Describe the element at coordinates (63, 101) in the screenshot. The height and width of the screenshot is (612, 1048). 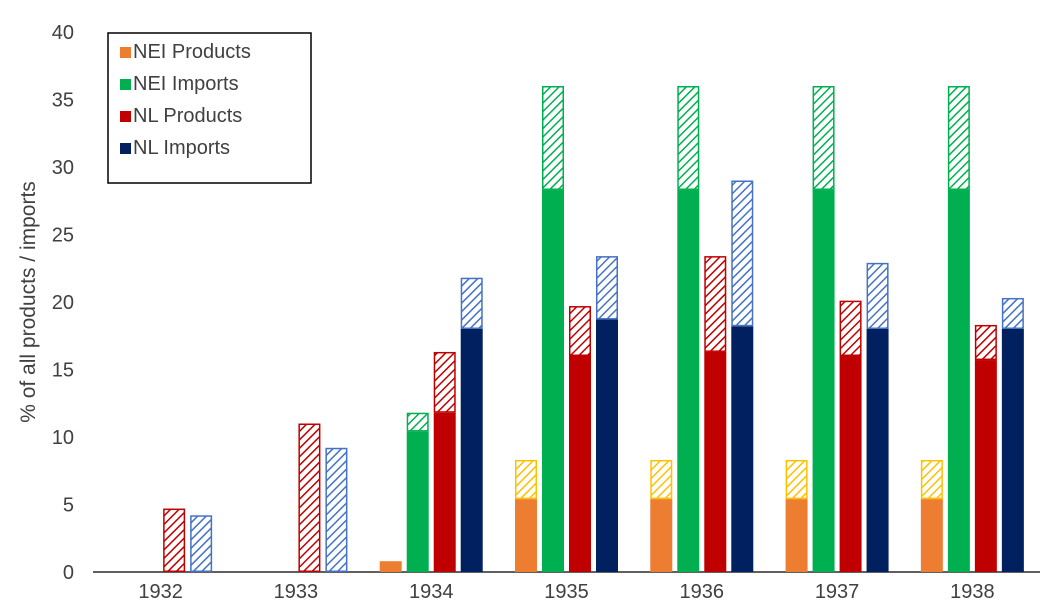
I see `y-tick-label: 35` at that location.